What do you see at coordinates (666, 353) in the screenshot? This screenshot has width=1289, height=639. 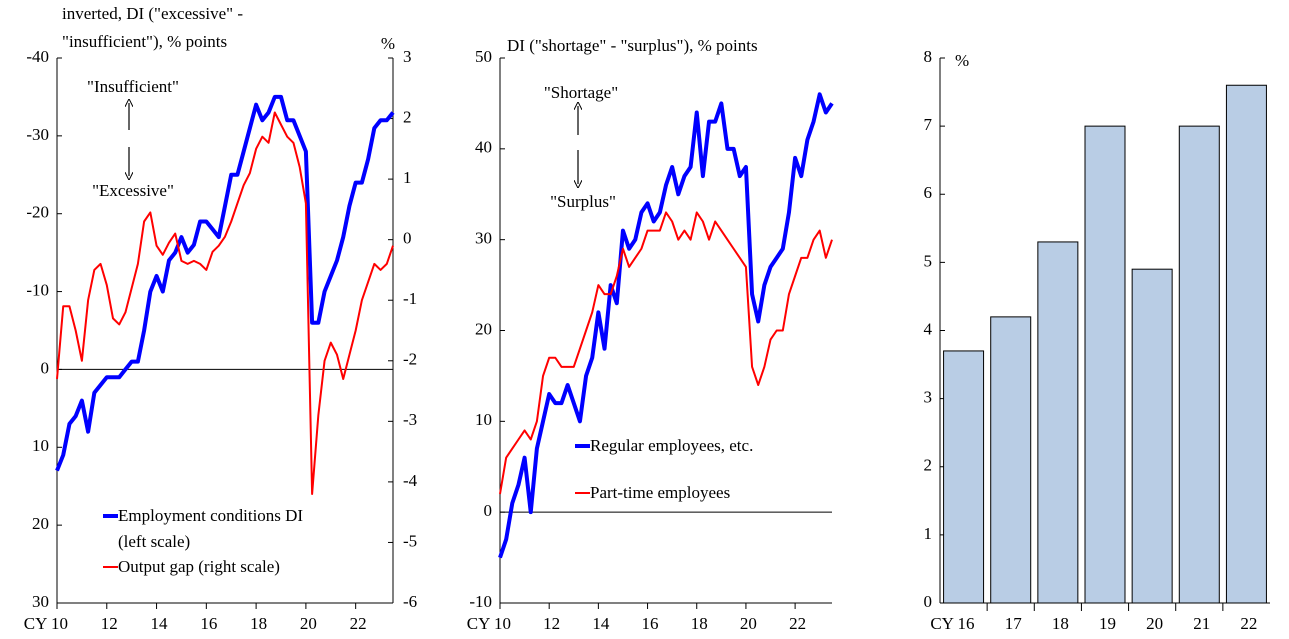 I see `series-line` at bounding box center [666, 353].